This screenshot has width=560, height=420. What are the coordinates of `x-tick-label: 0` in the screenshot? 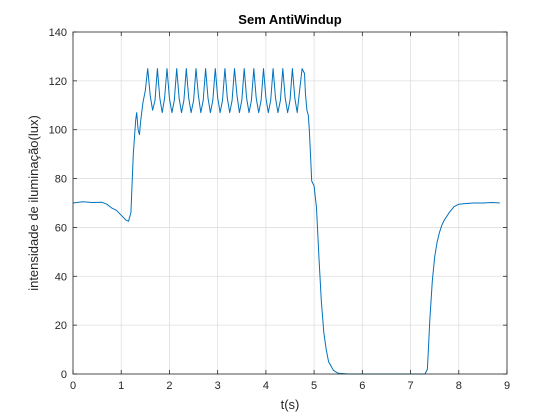 It's located at (73, 386).